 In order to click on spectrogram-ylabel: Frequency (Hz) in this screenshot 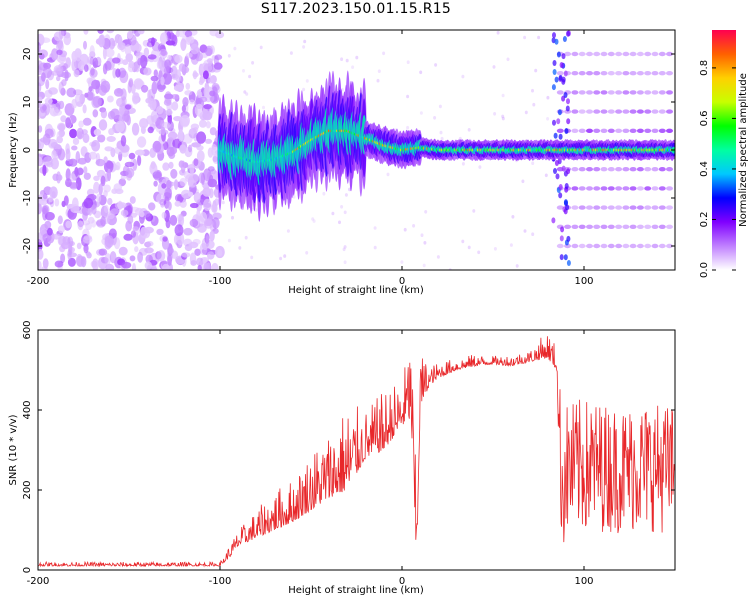, I will do `click(13, 150)`.